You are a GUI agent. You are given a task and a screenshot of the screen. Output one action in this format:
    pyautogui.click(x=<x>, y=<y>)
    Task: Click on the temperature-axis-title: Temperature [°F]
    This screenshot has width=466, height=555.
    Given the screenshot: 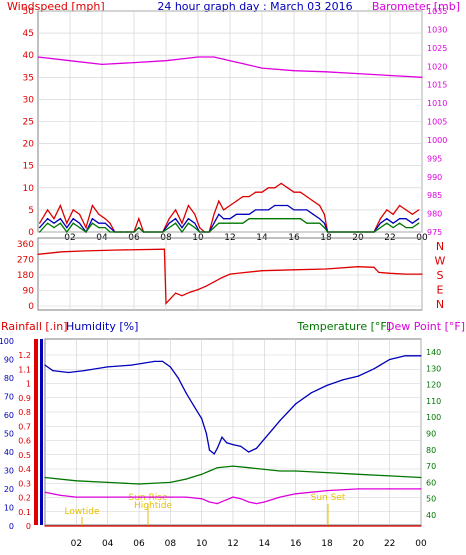 What is the action you would take?
    pyautogui.click(x=343, y=326)
    